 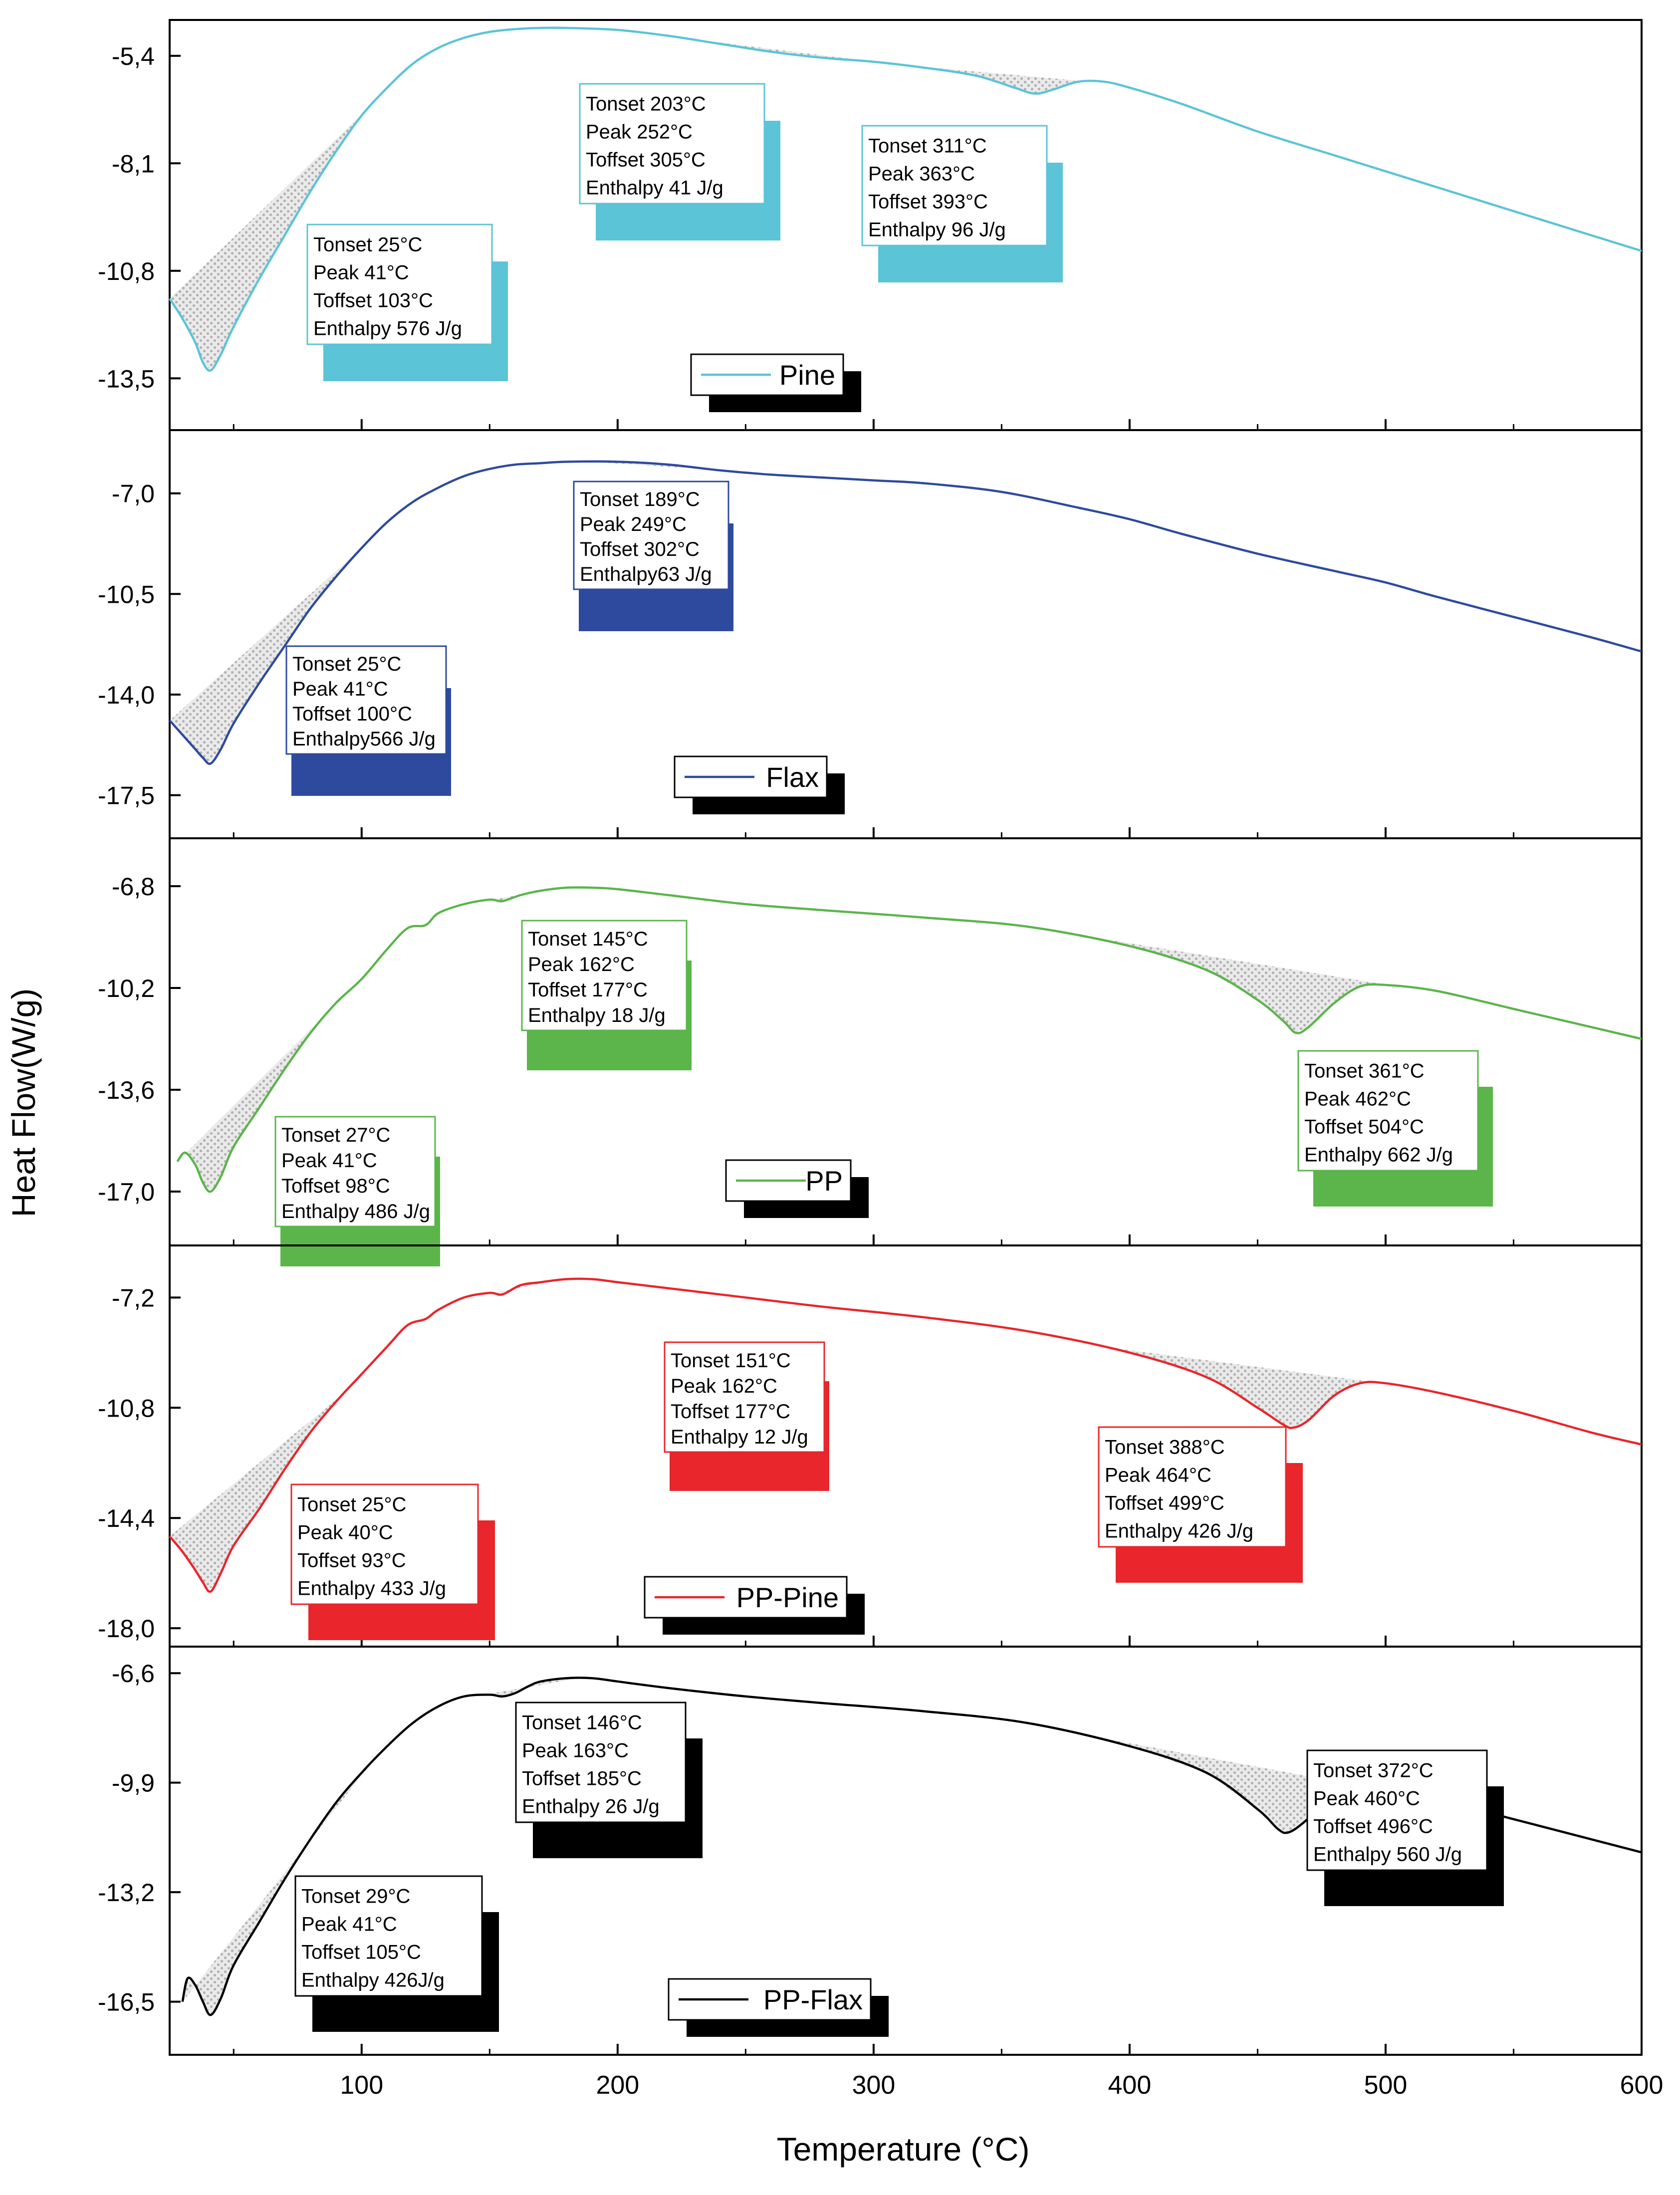 What do you see at coordinates (906, 1435) in the screenshot?
I see `series-line-pp-pine` at bounding box center [906, 1435].